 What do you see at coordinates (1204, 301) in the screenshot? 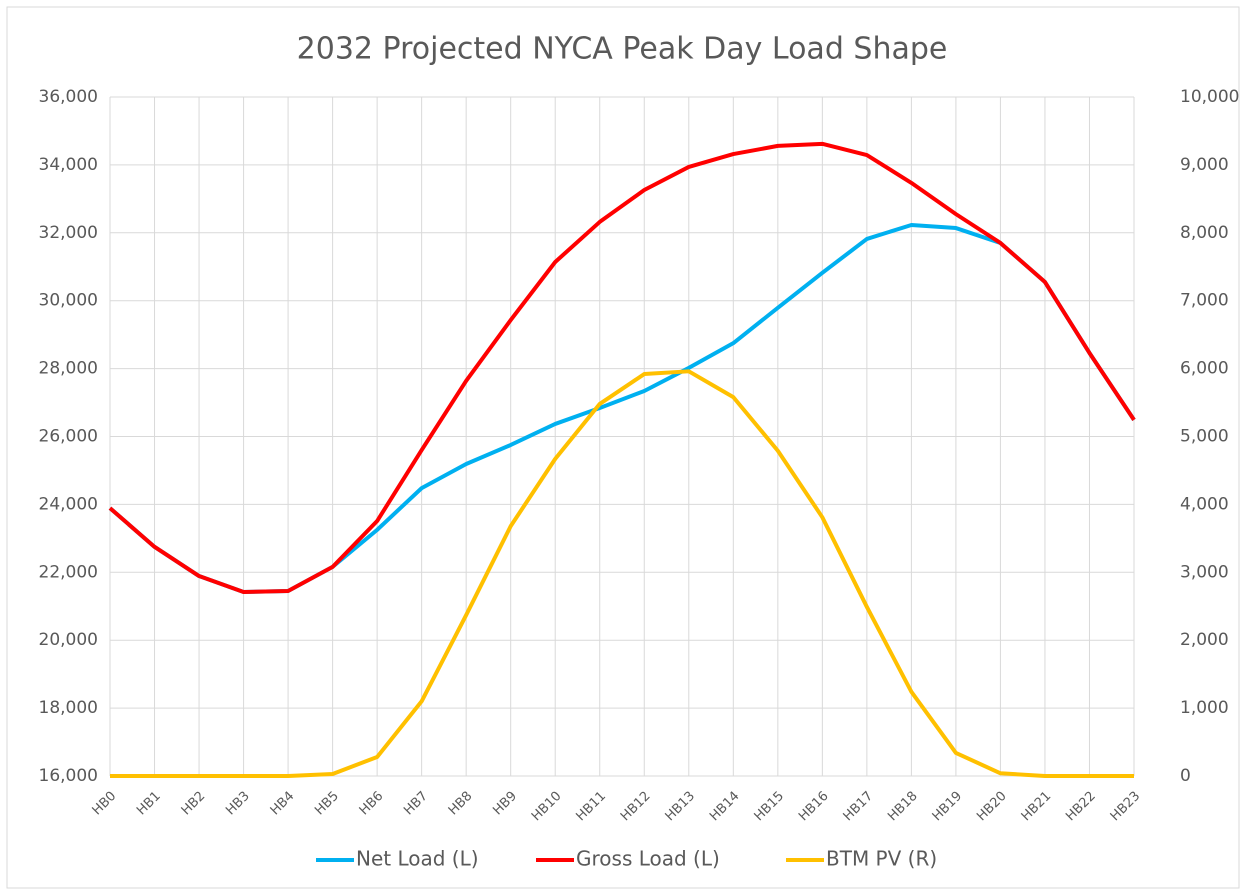
I see `y2-tick-label: 7,000` at bounding box center [1204, 301].